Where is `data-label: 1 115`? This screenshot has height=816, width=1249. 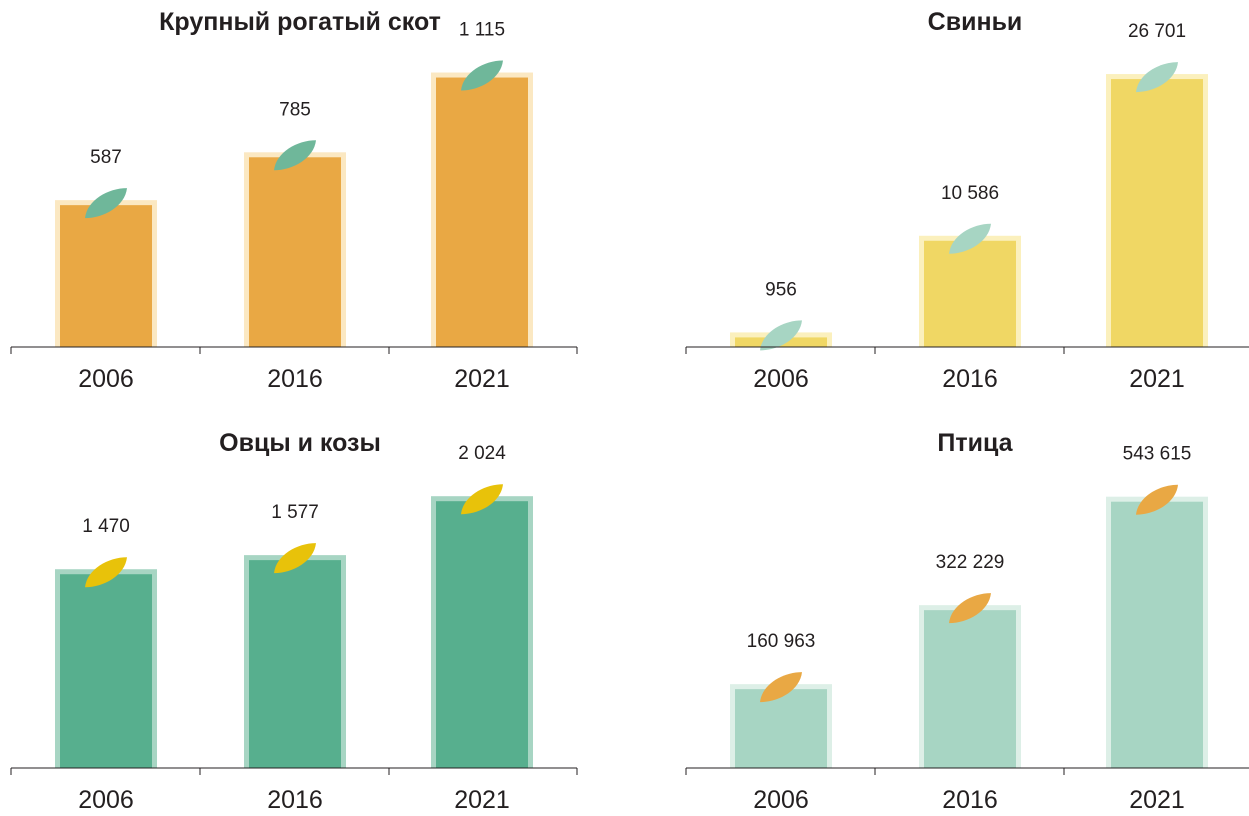 data-label: 1 115 is located at coordinates (482, 30).